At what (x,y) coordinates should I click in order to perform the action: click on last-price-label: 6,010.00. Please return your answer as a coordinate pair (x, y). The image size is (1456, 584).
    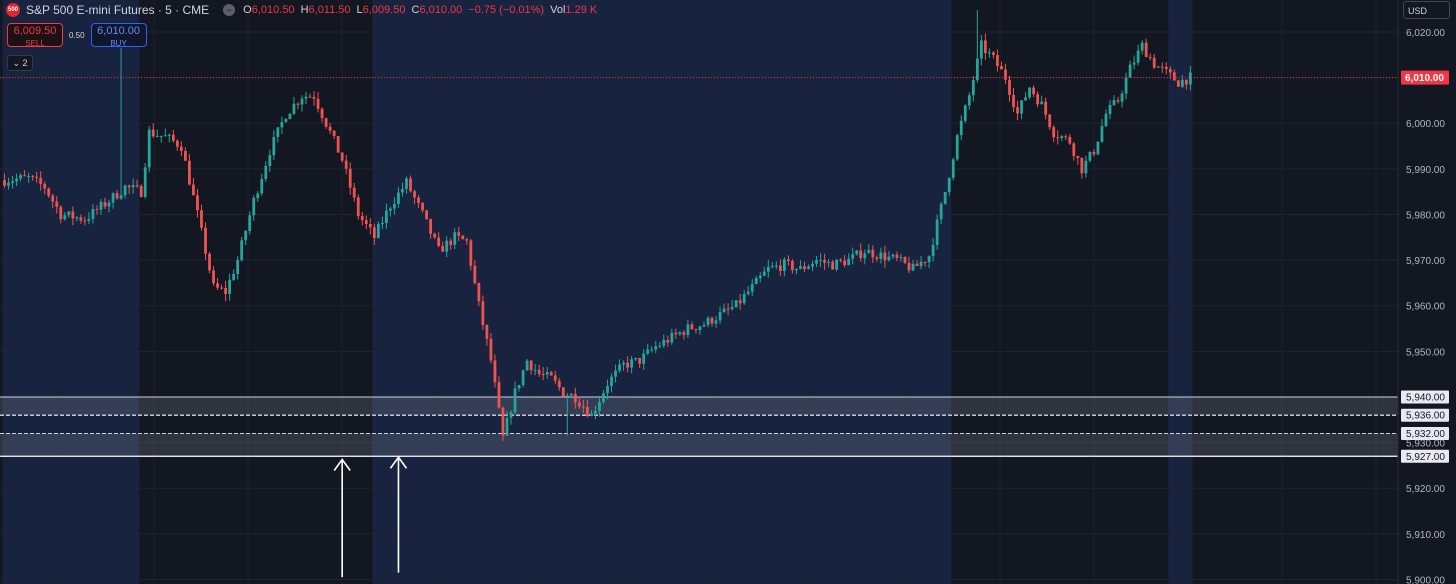
    Looking at the image, I should click on (1424, 78).